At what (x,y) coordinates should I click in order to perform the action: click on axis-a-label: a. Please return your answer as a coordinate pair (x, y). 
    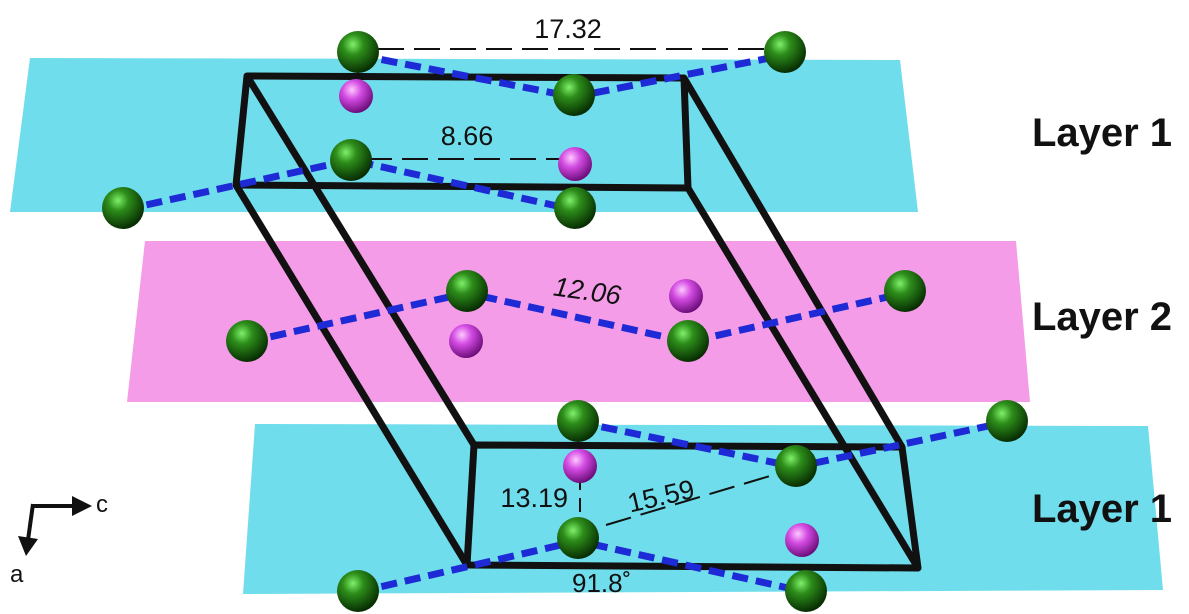
    Looking at the image, I should click on (17, 574).